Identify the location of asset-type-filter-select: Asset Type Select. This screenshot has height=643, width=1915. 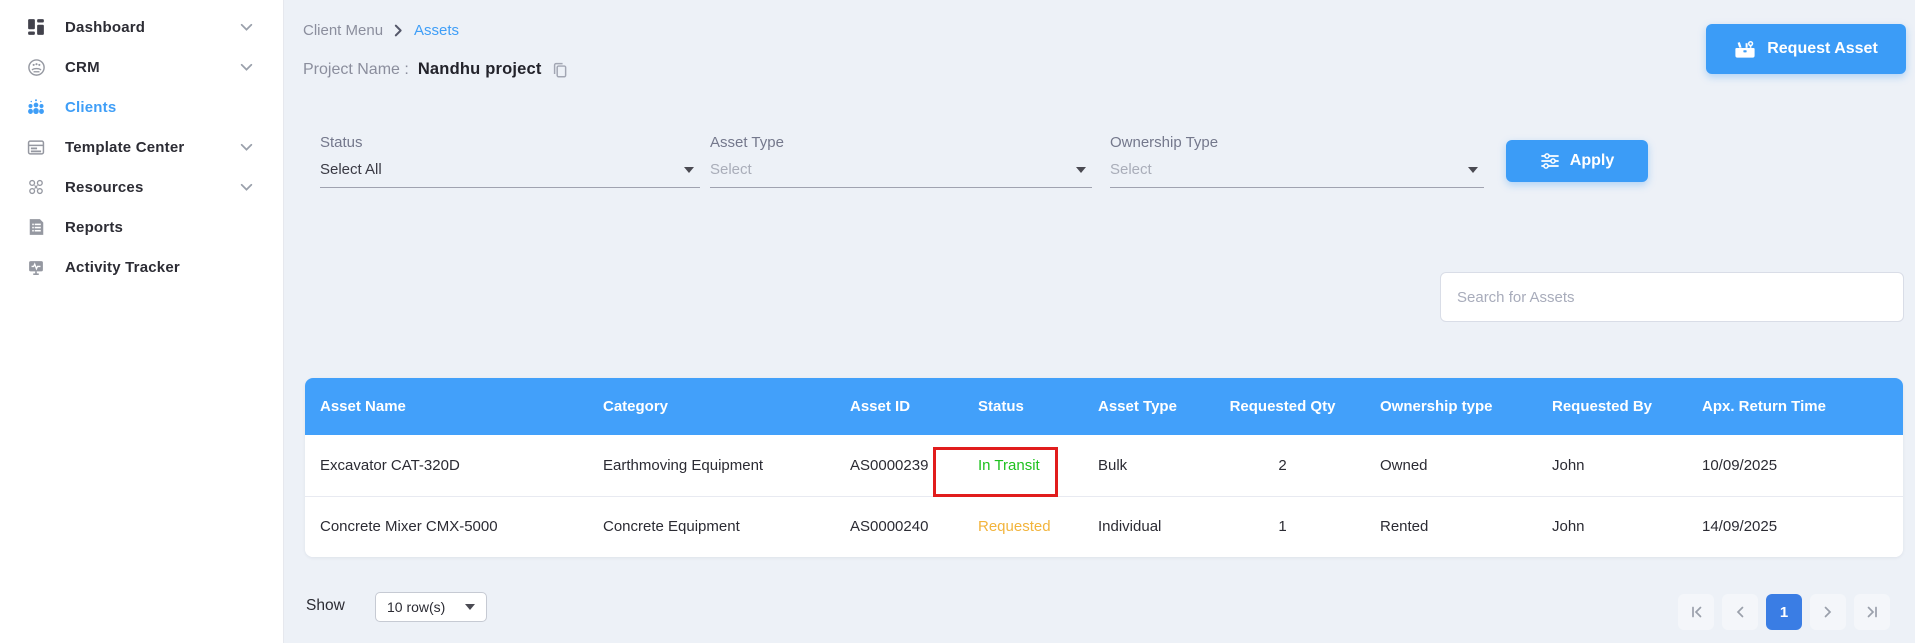
(901, 161).